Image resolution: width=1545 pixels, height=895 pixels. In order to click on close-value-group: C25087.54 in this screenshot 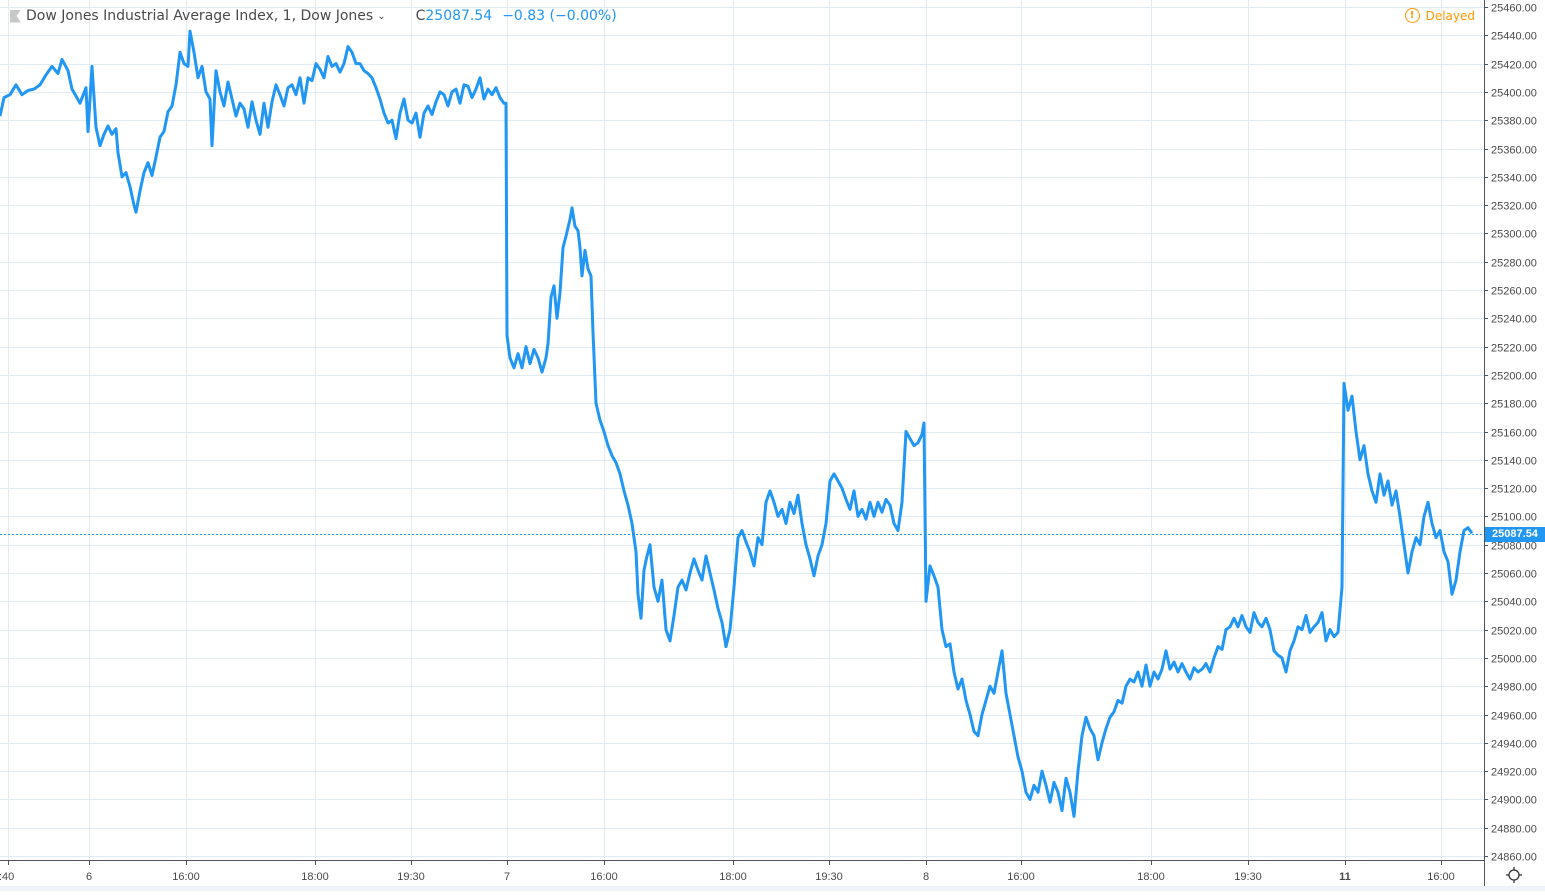, I will do `click(454, 16)`.